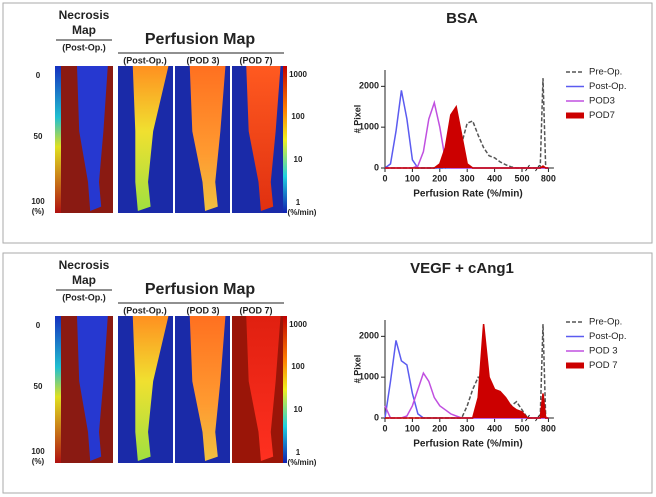  What do you see at coordinates (603, 351) in the screenshot?
I see `legend-label: POD 3` at bounding box center [603, 351].